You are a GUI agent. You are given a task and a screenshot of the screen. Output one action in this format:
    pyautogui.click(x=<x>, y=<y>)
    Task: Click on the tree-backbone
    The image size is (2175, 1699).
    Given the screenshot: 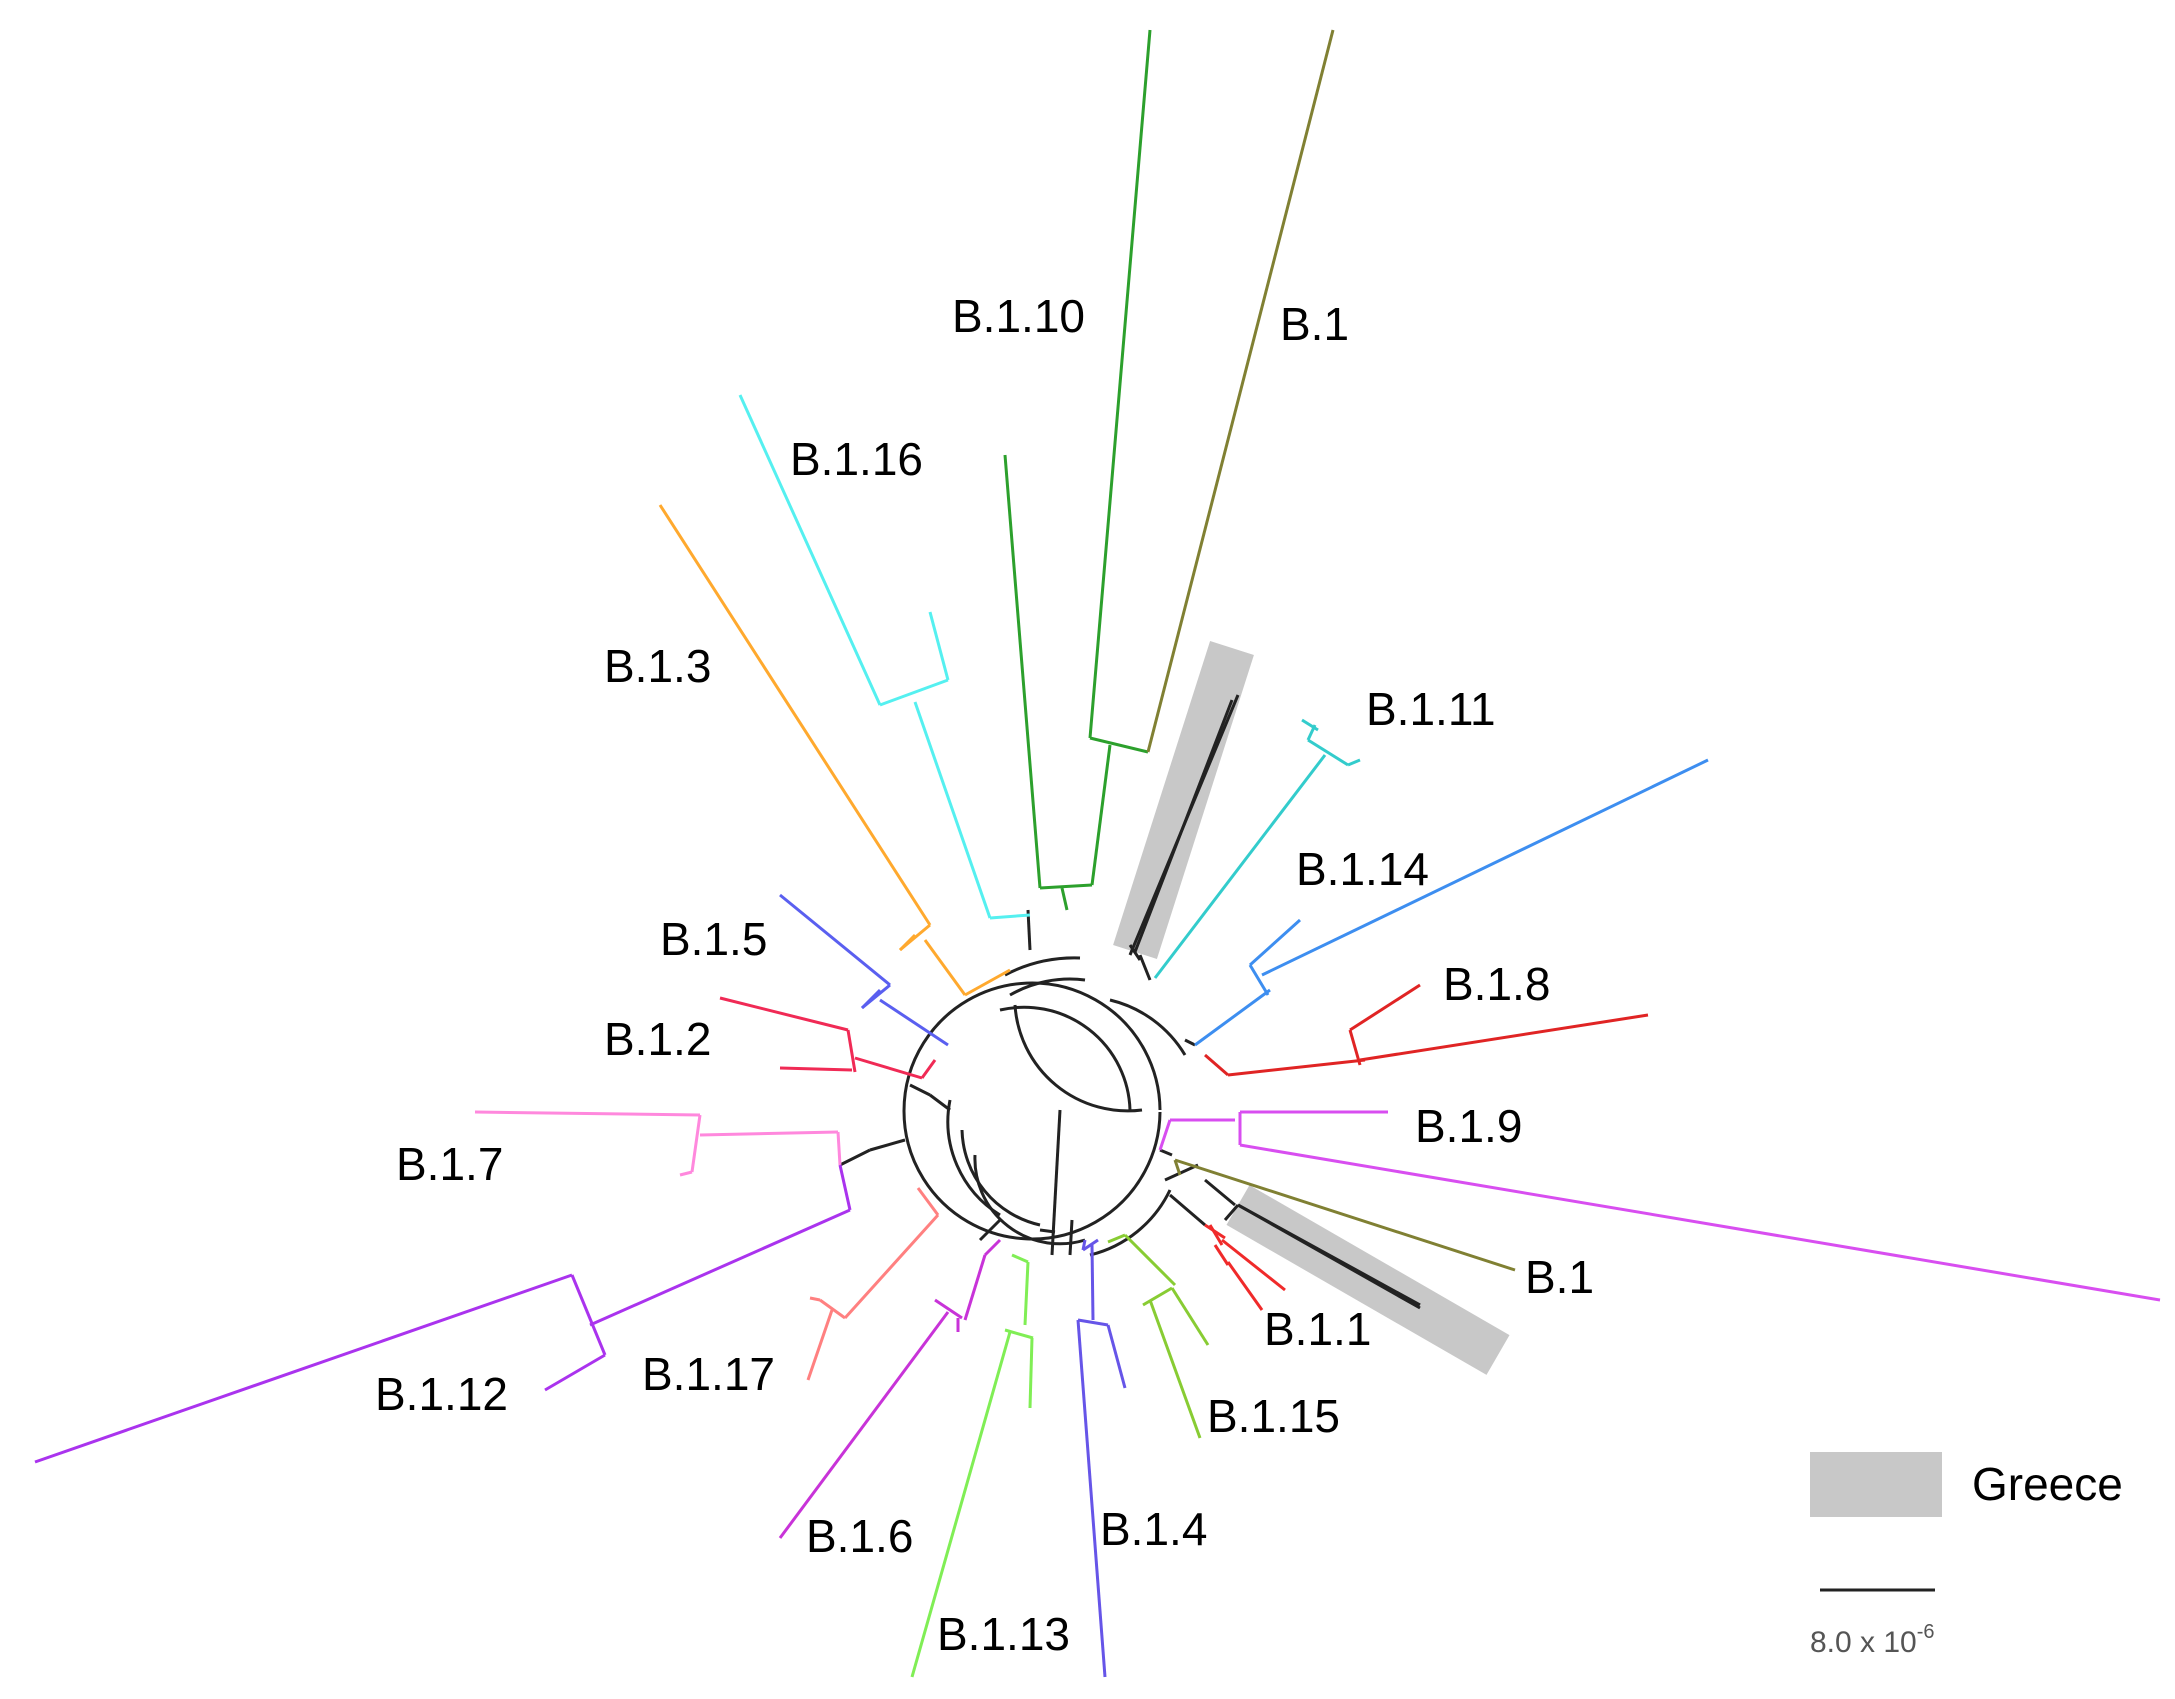 What is the action you would take?
    pyautogui.click(x=1130, y=1003)
    